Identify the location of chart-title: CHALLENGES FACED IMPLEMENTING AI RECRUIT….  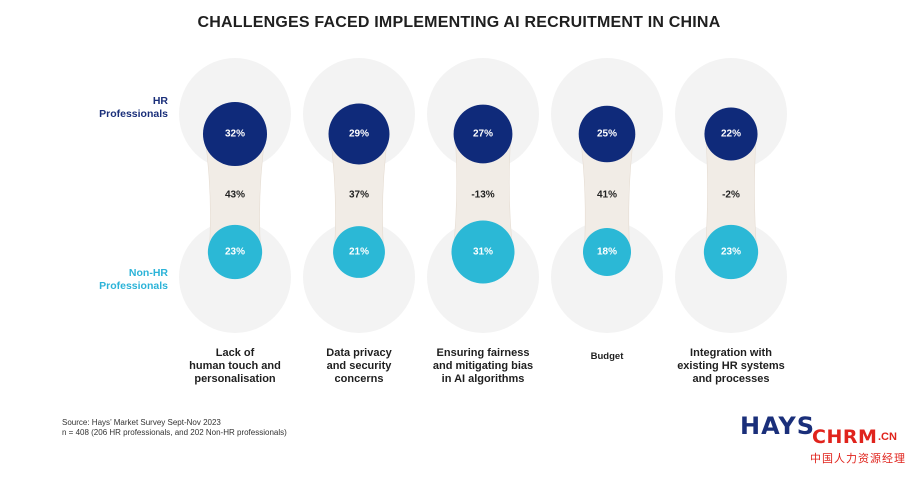
(459, 22).